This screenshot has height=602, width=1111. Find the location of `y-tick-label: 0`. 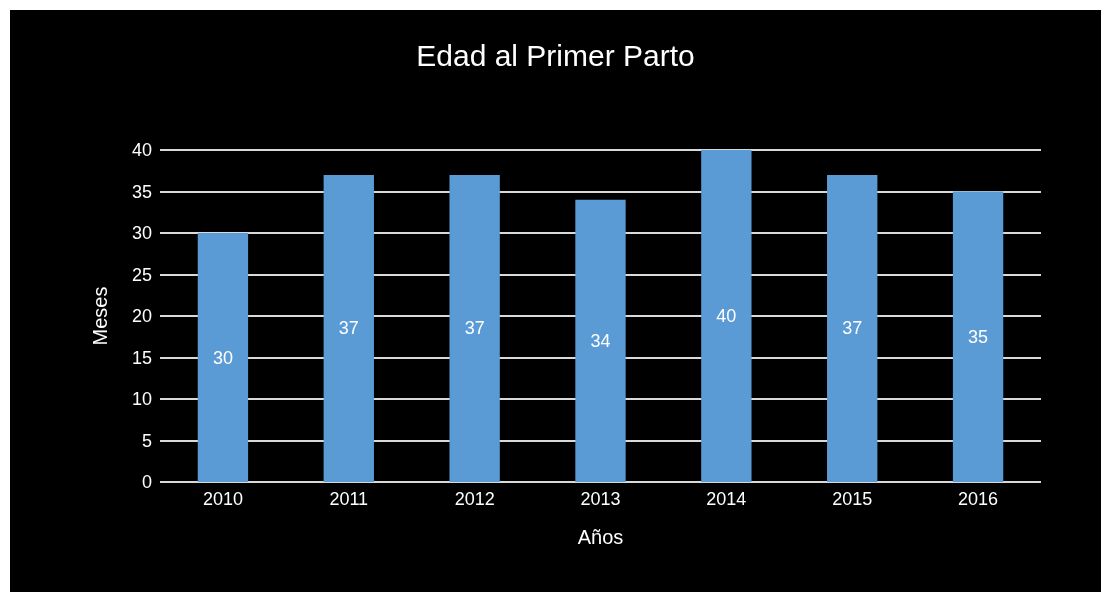

y-tick-label: 0 is located at coordinates (146, 482).